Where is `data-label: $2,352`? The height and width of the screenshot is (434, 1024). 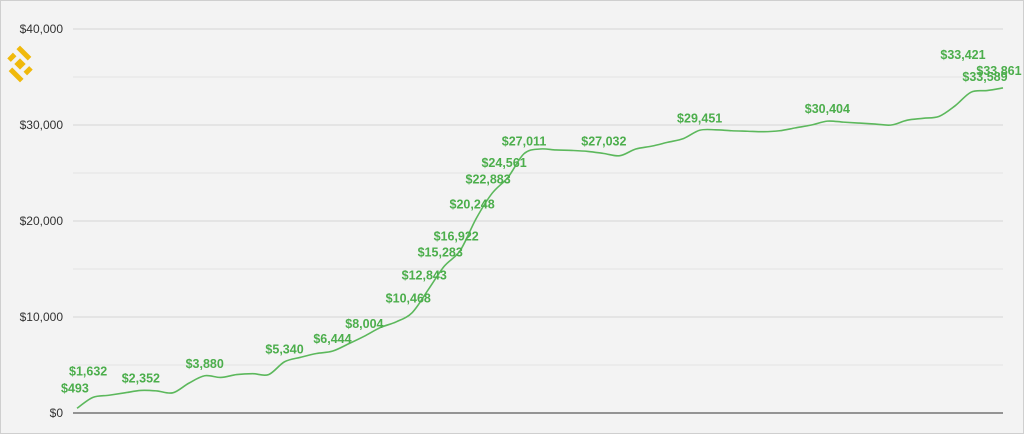
data-label: $2,352 is located at coordinates (141, 378).